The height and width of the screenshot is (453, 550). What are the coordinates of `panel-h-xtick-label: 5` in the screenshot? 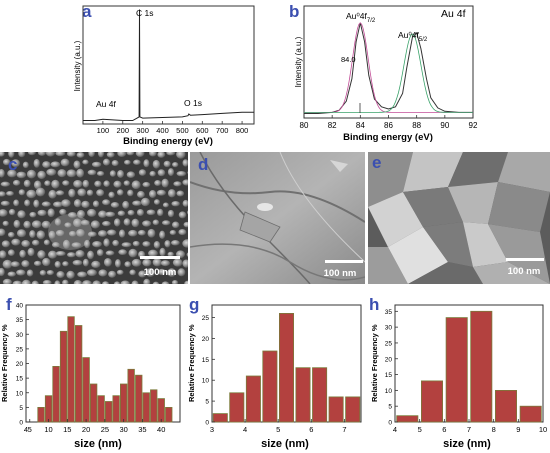 It's located at (420, 429).